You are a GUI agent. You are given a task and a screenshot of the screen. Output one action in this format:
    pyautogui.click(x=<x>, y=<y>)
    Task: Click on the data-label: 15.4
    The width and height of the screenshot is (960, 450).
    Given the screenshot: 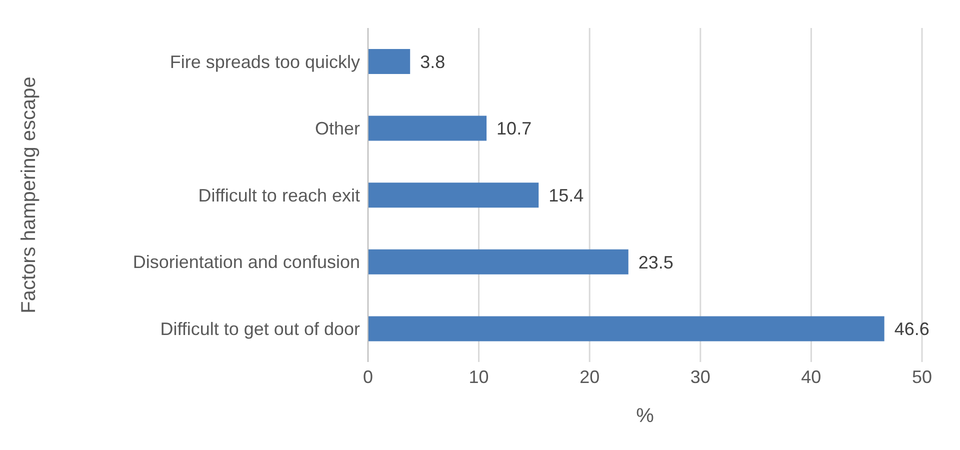 What is the action you would take?
    pyautogui.click(x=566, y=195)
    